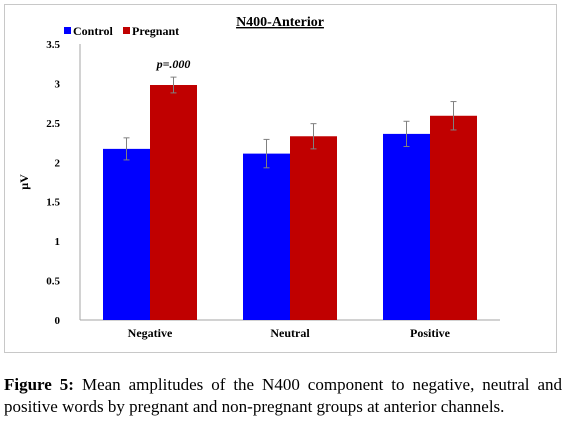 The height and width of the screenshot is (444, 570). I want to click on x-tick-label-positive: Positive, so click(430, 333).